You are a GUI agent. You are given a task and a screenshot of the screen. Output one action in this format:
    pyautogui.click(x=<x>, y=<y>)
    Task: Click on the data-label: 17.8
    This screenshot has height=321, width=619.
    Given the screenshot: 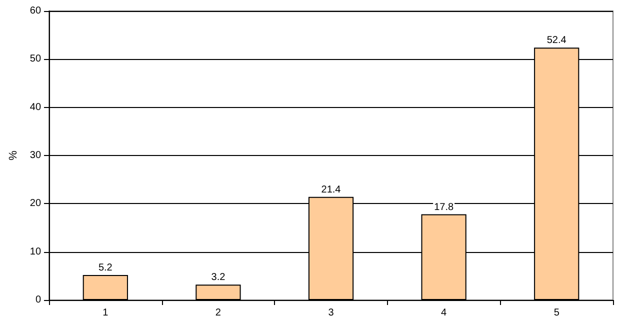 What is the action you would take?
    pyautogui.click(x=444, y=207)
    